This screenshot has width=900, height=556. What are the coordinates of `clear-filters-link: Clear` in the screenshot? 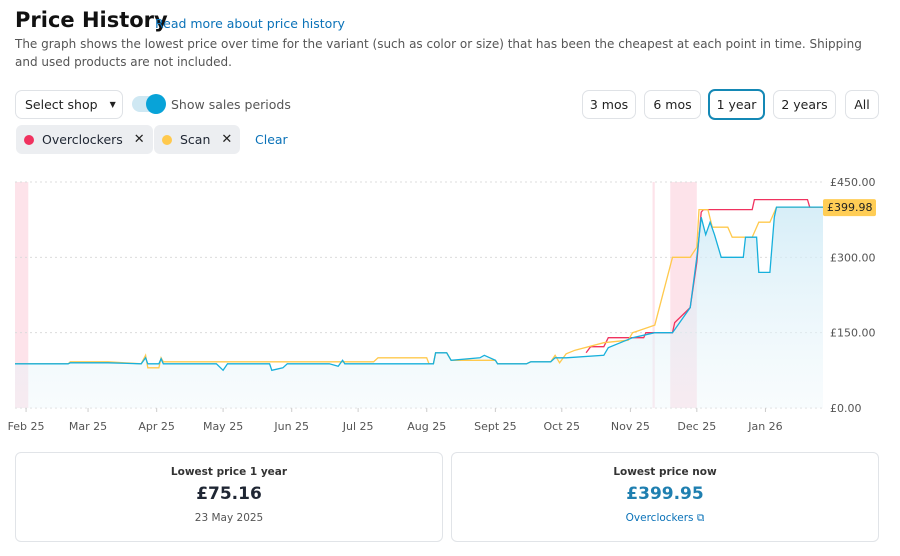 It's located at (271, 139).